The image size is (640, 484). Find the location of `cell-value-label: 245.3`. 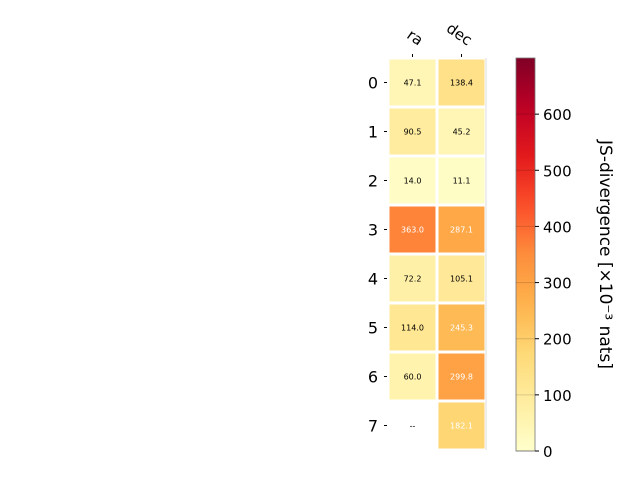

cell-value-label: 245.3 is located at coordinates (461, 328).